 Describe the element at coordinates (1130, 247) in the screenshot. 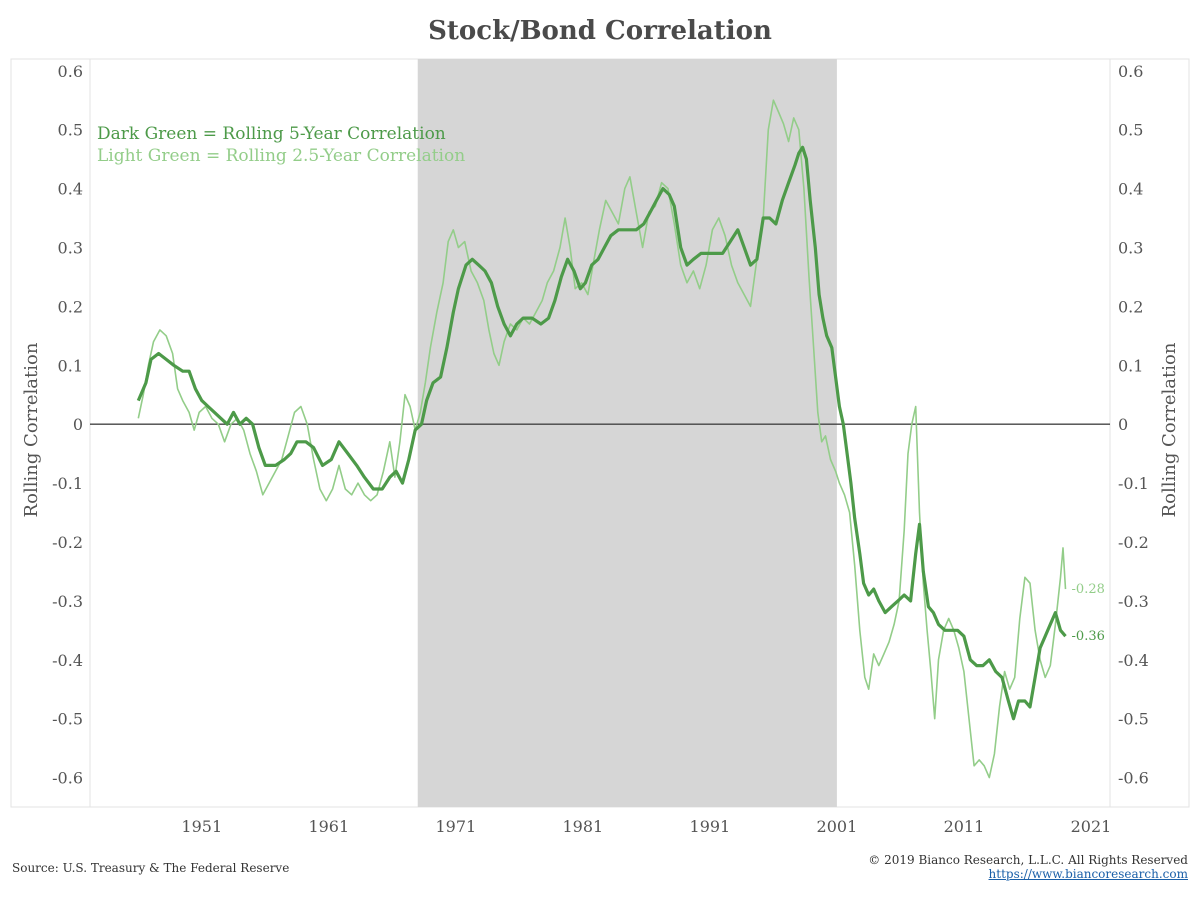

I see `y-tick-label-right: 0.3` at that location.